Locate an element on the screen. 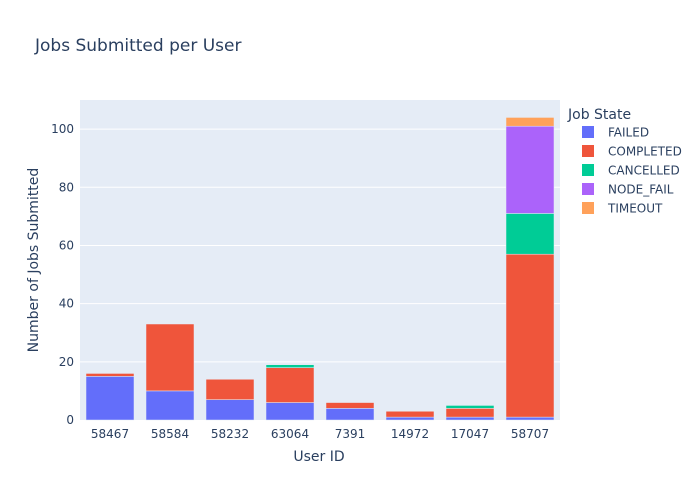 The width and height of the screenshot is (700, 504). bar-segment-timeout is located at coordinates (530, 122).